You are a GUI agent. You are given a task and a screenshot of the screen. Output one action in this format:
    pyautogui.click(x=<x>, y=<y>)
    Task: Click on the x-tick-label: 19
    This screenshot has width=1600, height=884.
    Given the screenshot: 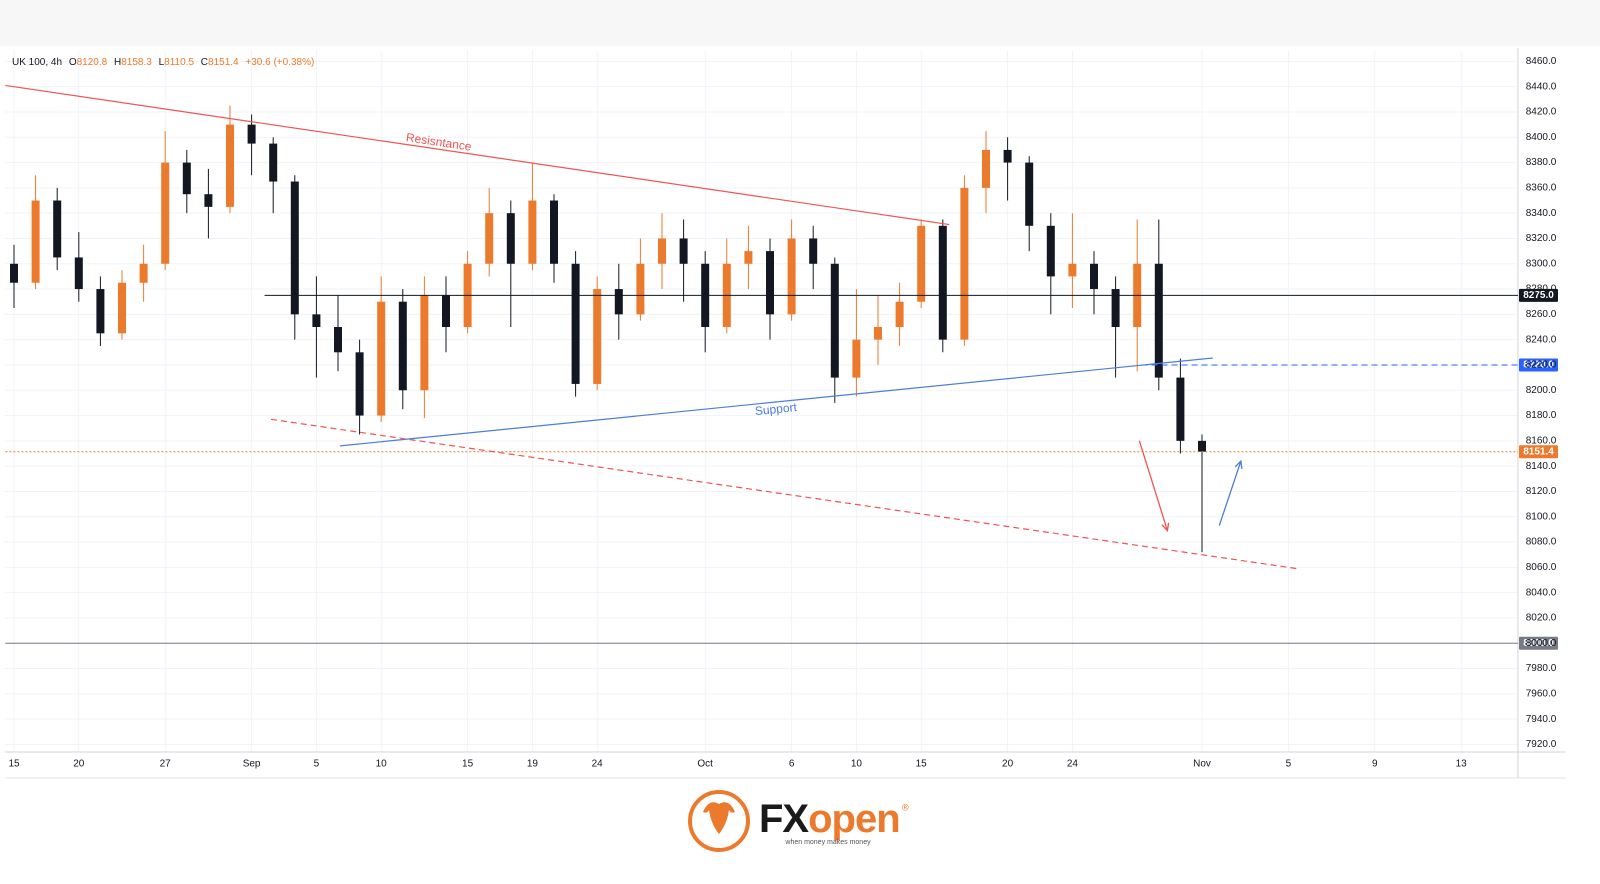 What is the action you would take?
    pyautogui.click(x=533, y=764)
    